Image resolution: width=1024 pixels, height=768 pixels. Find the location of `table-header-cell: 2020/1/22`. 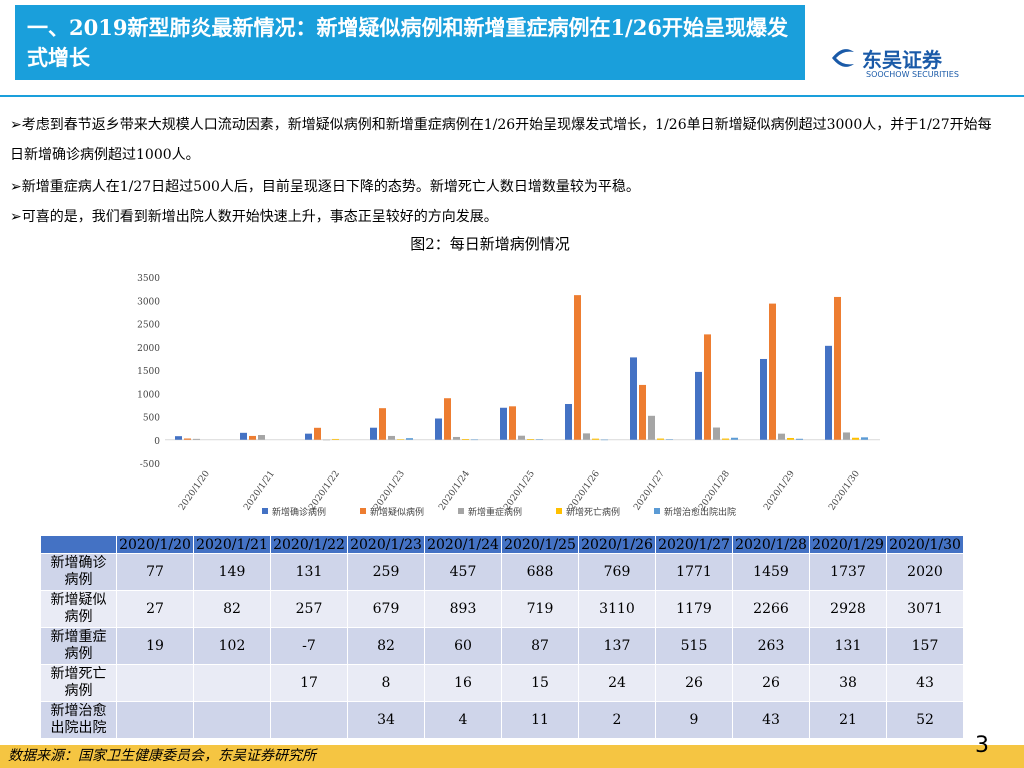

table-header-cell: 2020/1/22 is located at coordinates (309, 544).